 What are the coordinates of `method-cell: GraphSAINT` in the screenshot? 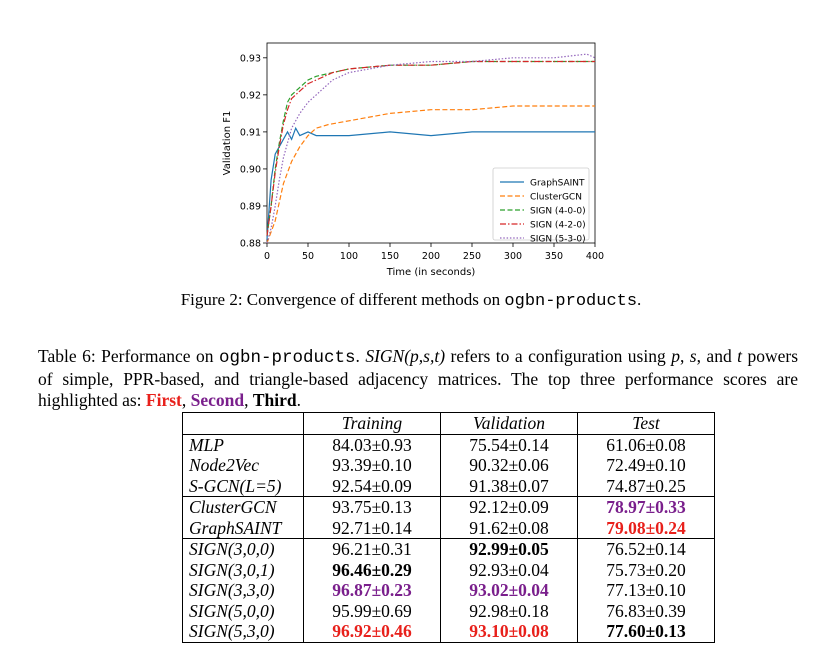 It's located at (243, 528).